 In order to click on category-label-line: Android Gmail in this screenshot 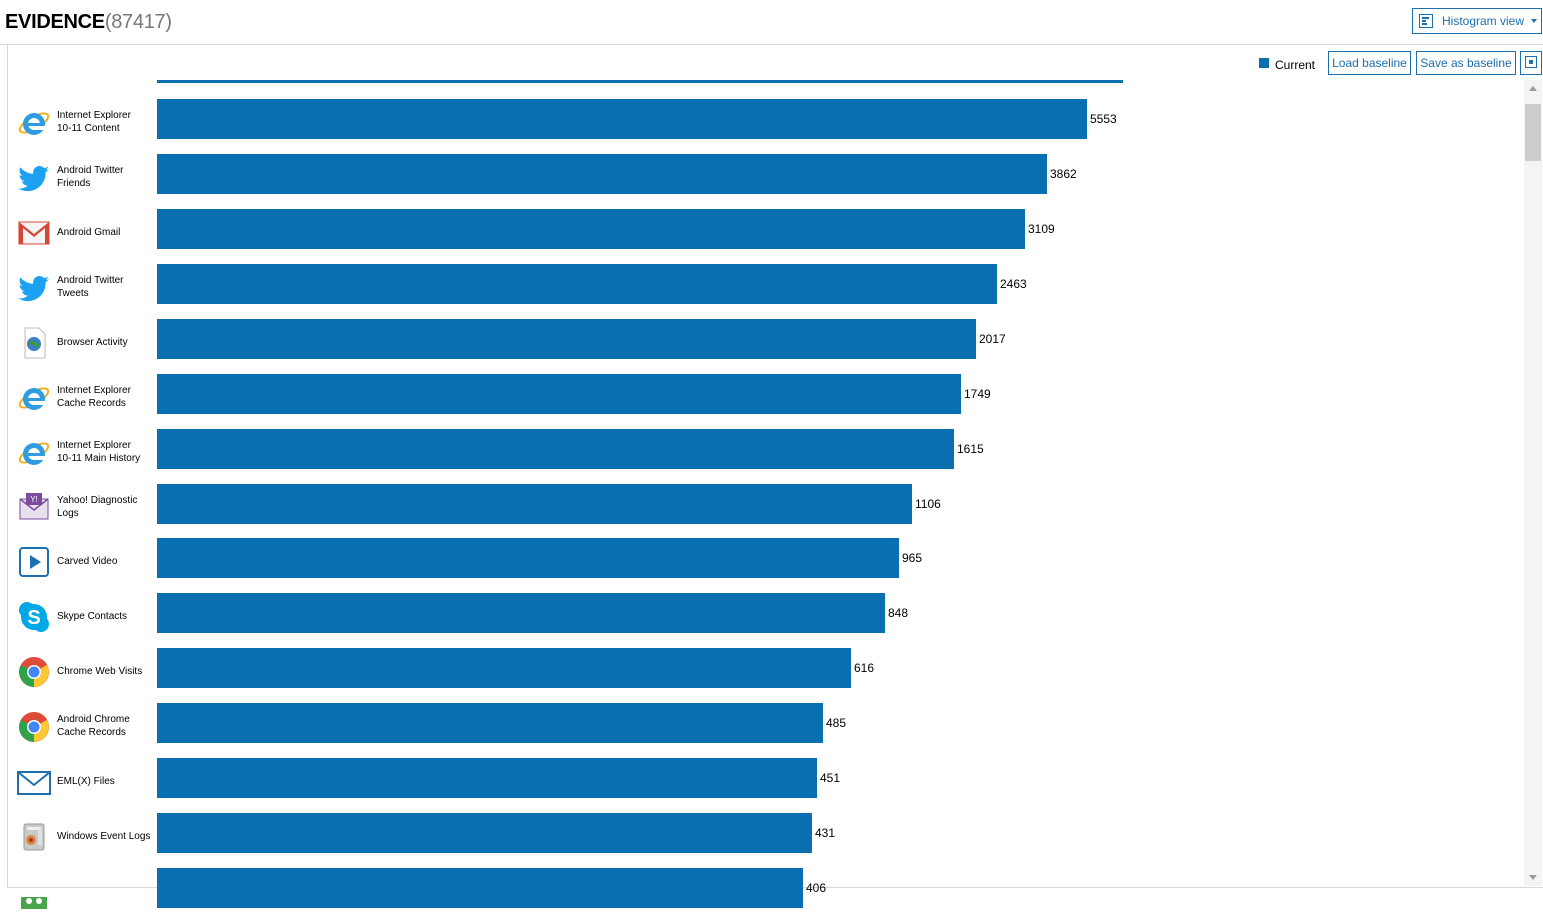, I will do `click(89, 232)`.